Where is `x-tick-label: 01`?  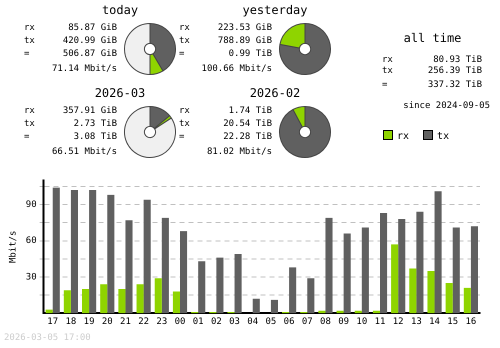 x-tick-label: 01 is located at coordinates (198, 321).